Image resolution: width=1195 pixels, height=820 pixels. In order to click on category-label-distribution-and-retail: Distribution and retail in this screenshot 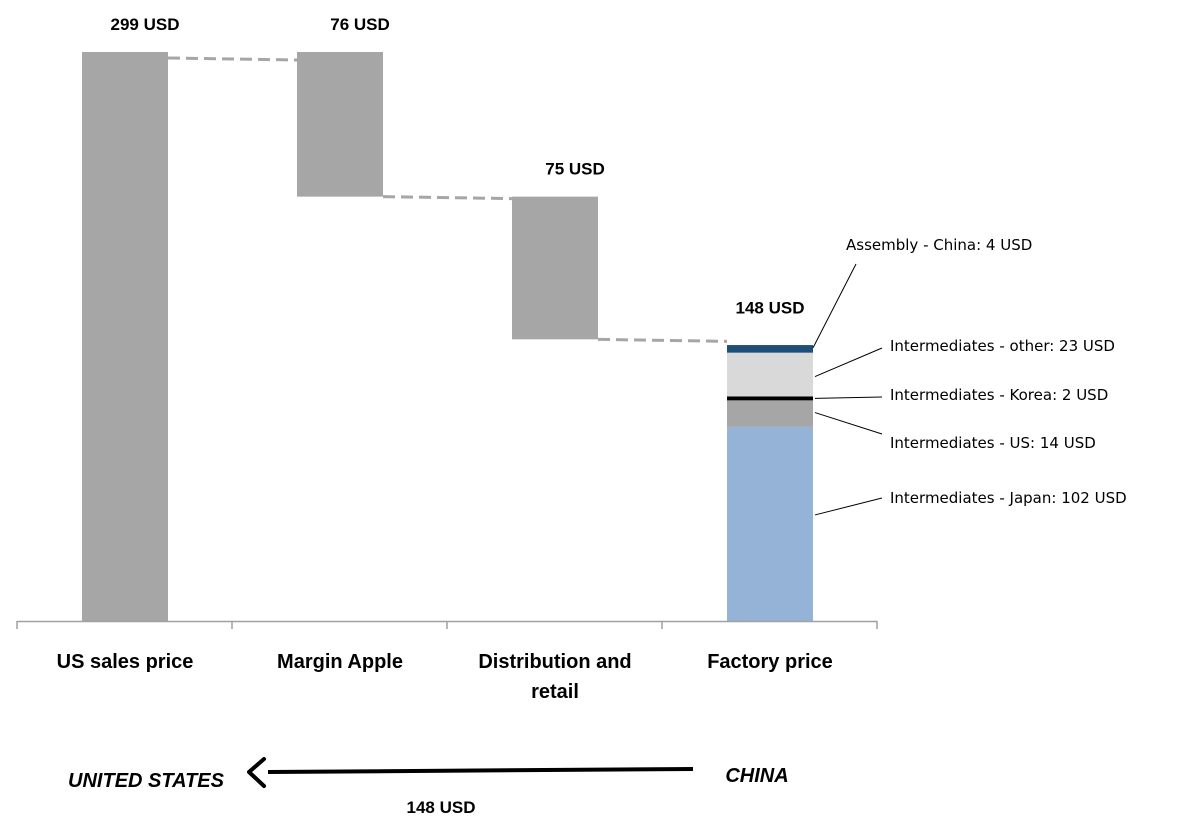, I will do `click(554, 677)`.